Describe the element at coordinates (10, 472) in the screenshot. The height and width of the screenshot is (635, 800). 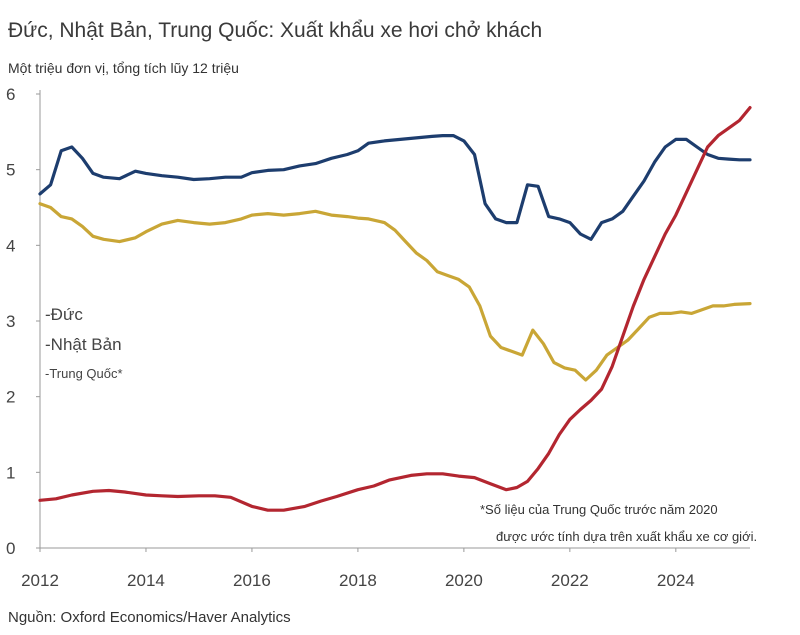
I see `y-tick-label: 1` at that location.